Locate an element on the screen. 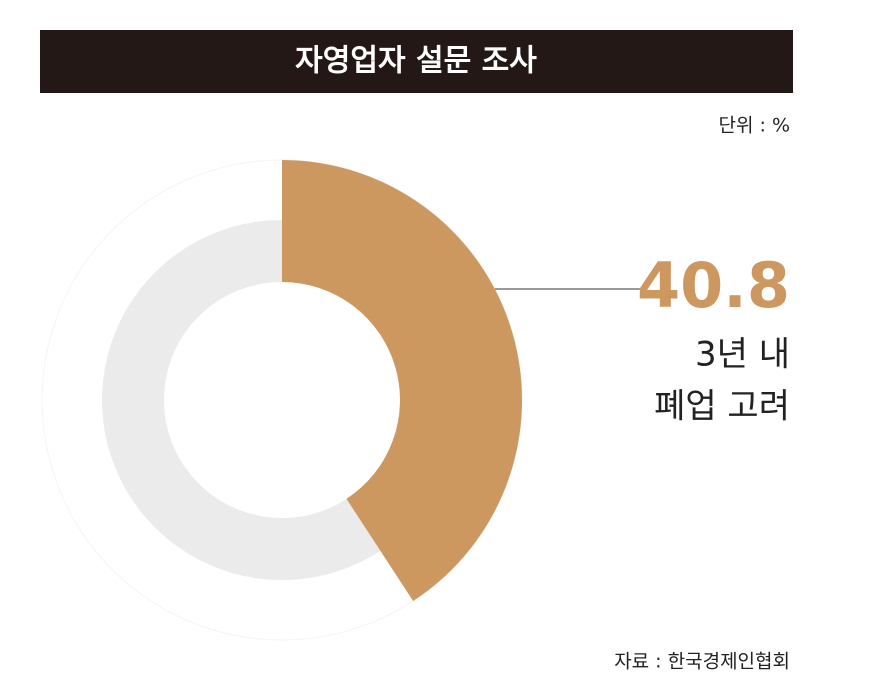  chart-title: 자영업자 설문 조사 is located at coordinates (416, 61).